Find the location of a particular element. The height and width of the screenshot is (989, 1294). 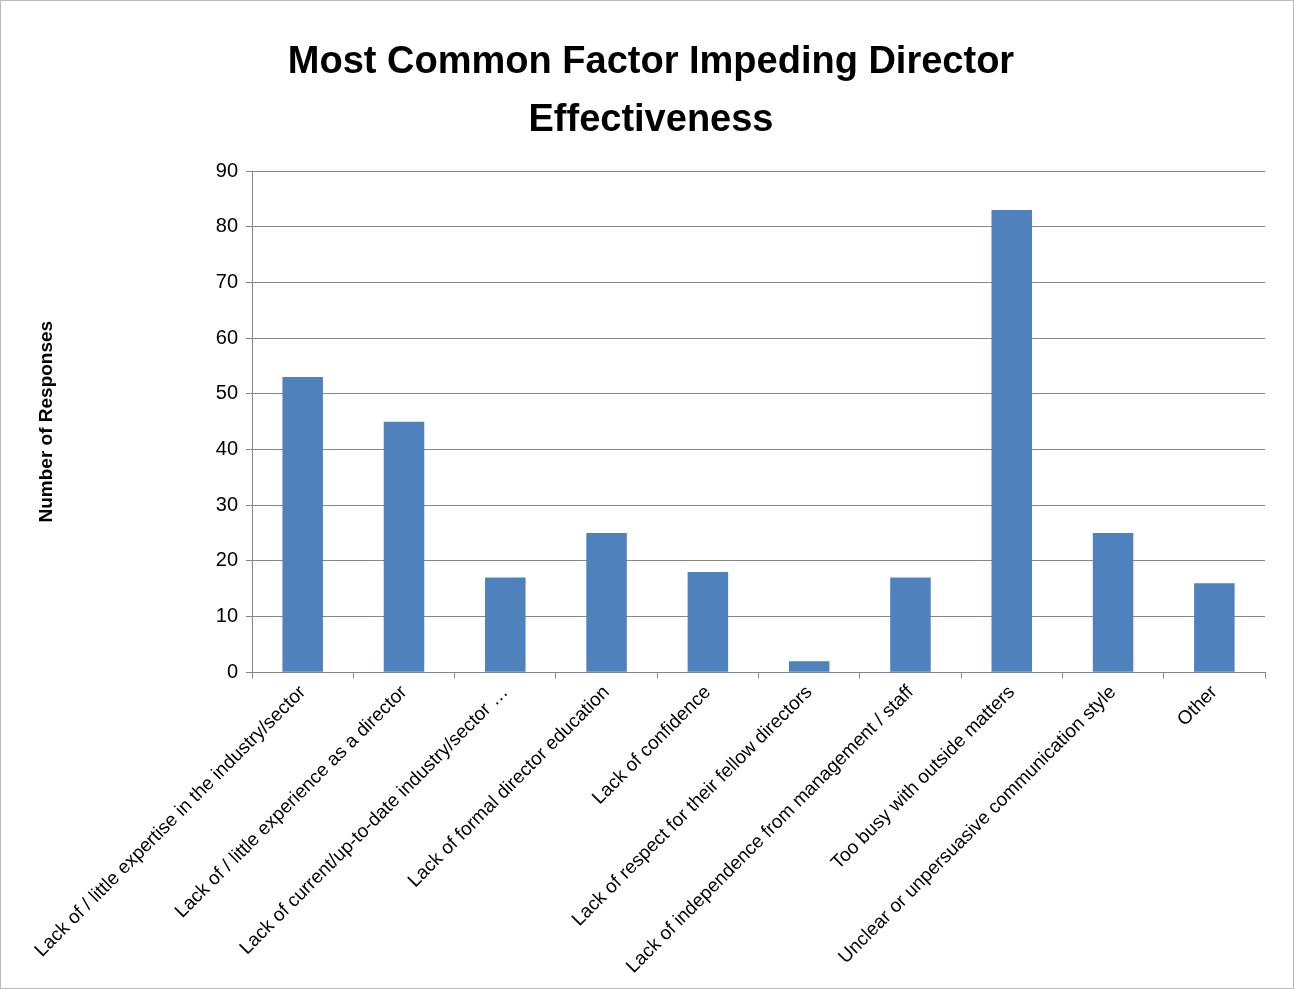

y-axis-title: Number of Responses is located at coordinates (45, 421).